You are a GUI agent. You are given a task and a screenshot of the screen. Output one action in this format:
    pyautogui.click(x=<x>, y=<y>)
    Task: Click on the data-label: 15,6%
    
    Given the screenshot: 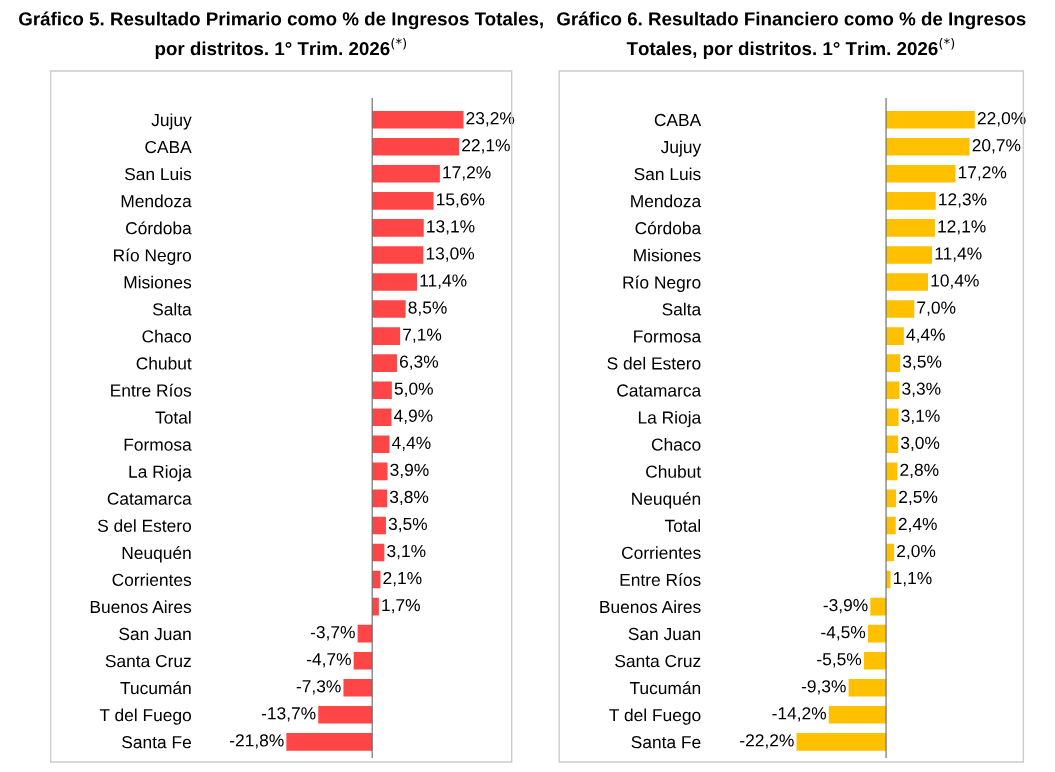 What is the action you would take?
    pyautogui.click(x=461, y=200)
    